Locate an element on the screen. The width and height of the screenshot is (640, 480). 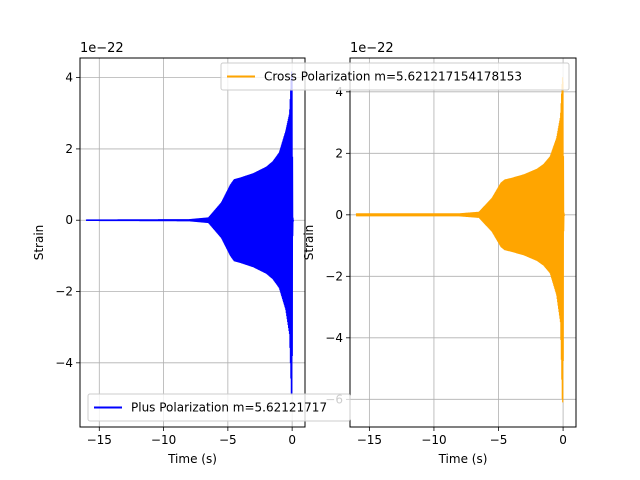
cross-legend-label: Cross Polarization m=5.621217154178153 is located at coordinates (393, 77).